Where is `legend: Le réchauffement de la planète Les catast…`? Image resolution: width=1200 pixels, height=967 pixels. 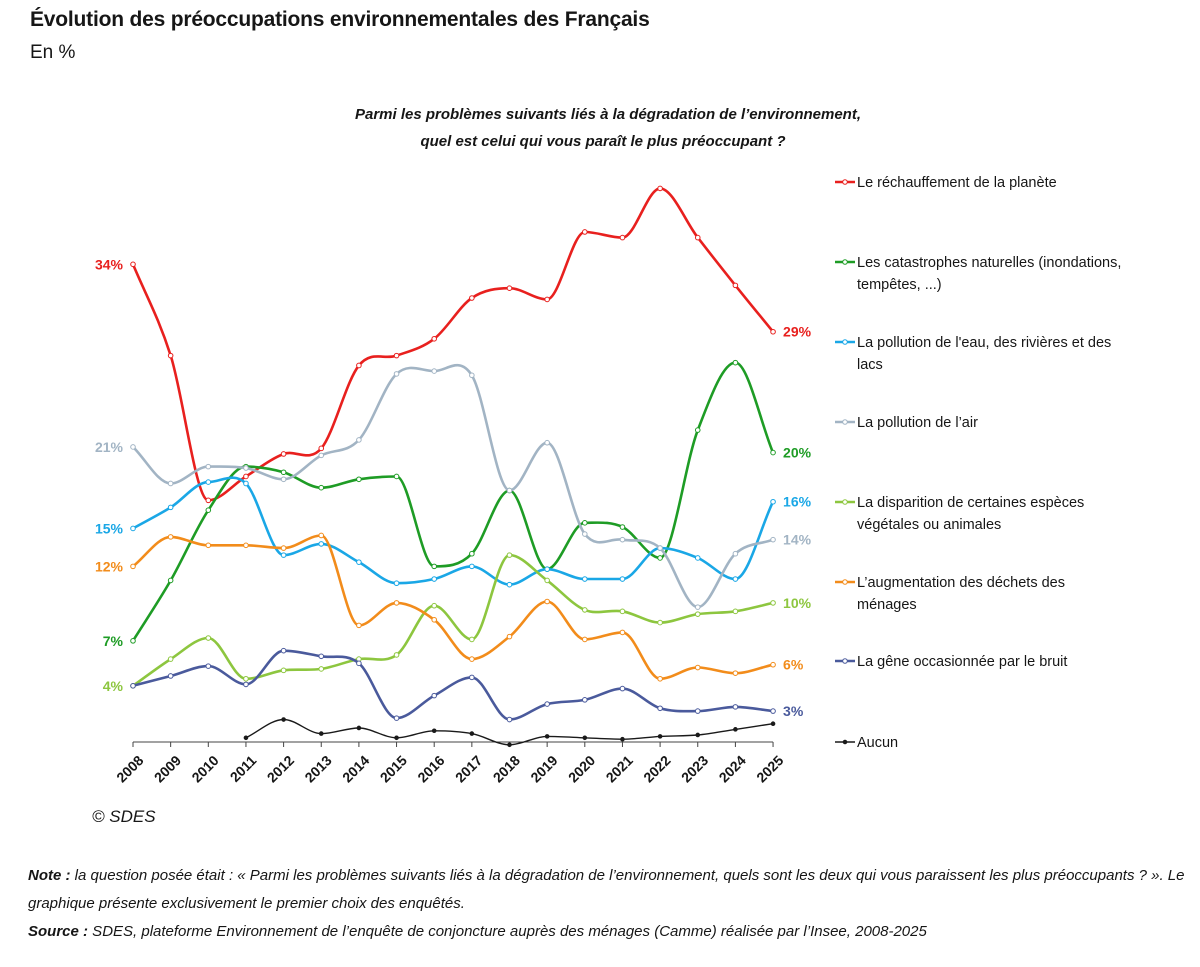
legend: Le réchauffement de la planète Les catast… is located at coordinates (978, 463).